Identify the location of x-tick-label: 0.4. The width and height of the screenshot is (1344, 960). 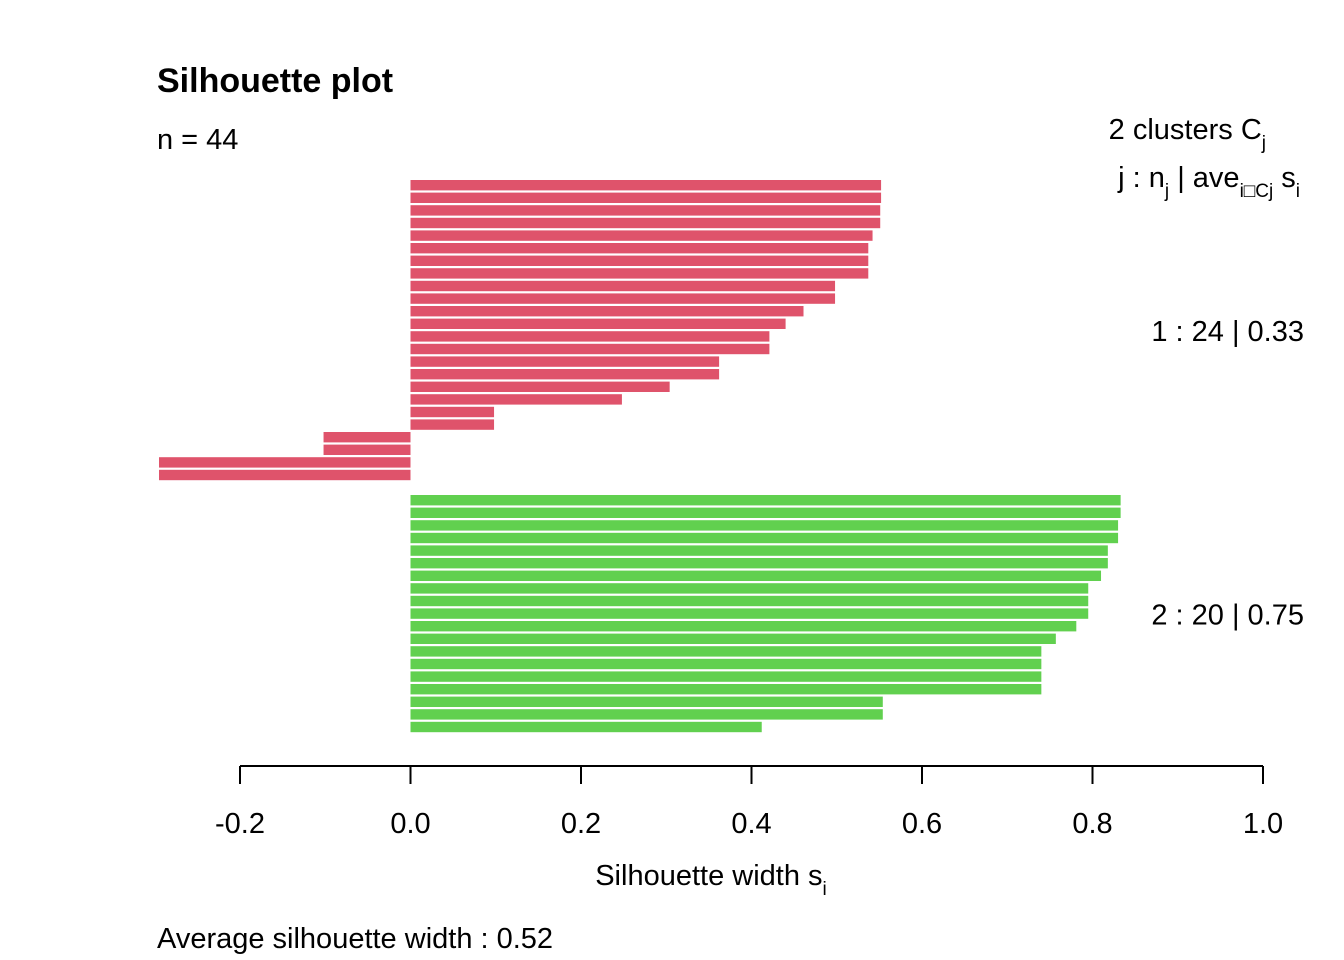
(751, 824).